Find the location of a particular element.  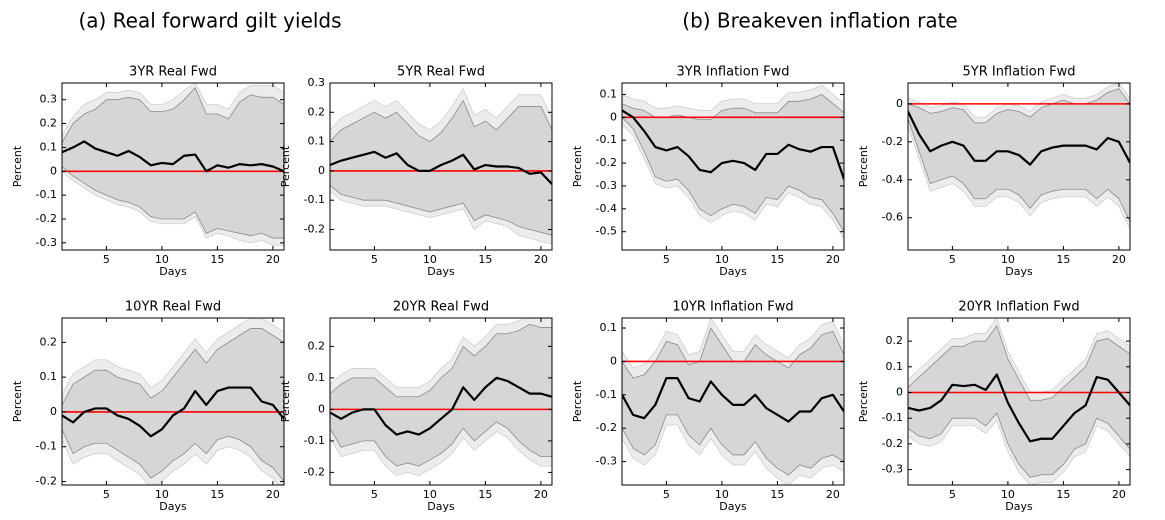

chart-title: 3YR Real Fwd is located at coordinates (173, 72).